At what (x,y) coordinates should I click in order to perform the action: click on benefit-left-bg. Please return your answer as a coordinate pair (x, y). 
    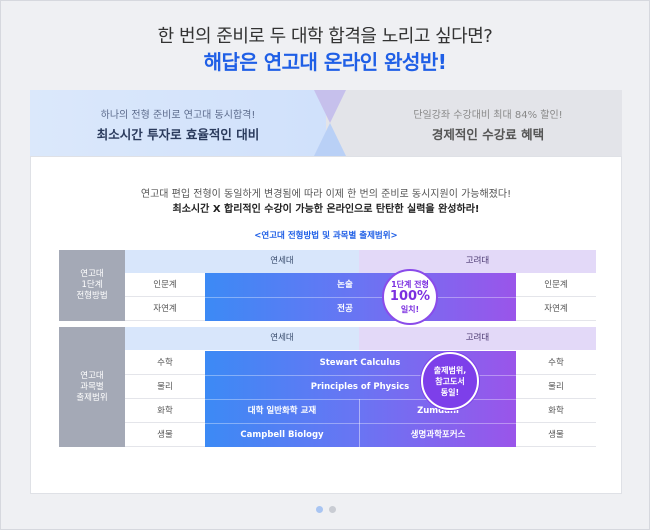
    Looking at the image, I should click on (190, 123).